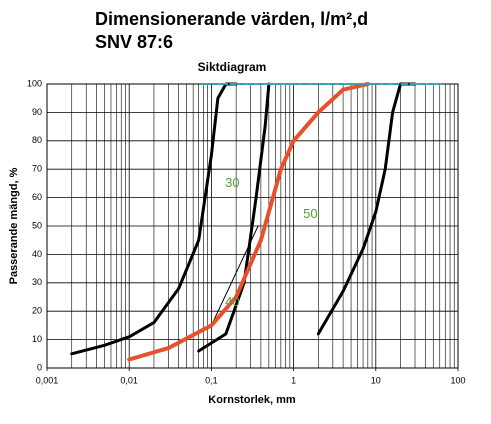  What do you see at coordinates (293, 380) in the screenshot?
I see `x-tick-label: 1` at bounding box center [293, 380].